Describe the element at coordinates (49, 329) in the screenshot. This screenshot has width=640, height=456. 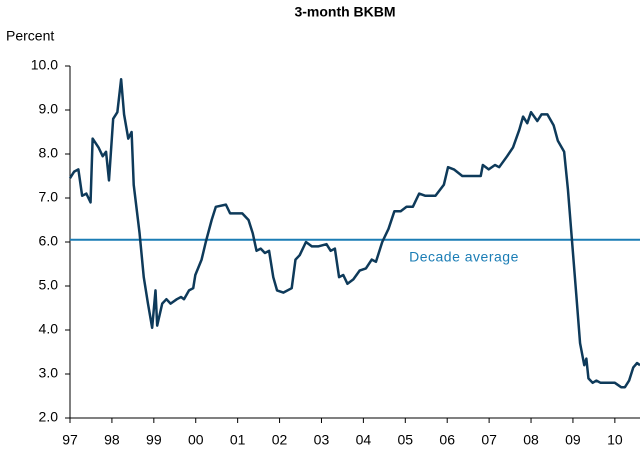
I see `y-tick-label: 4.0` at that location.